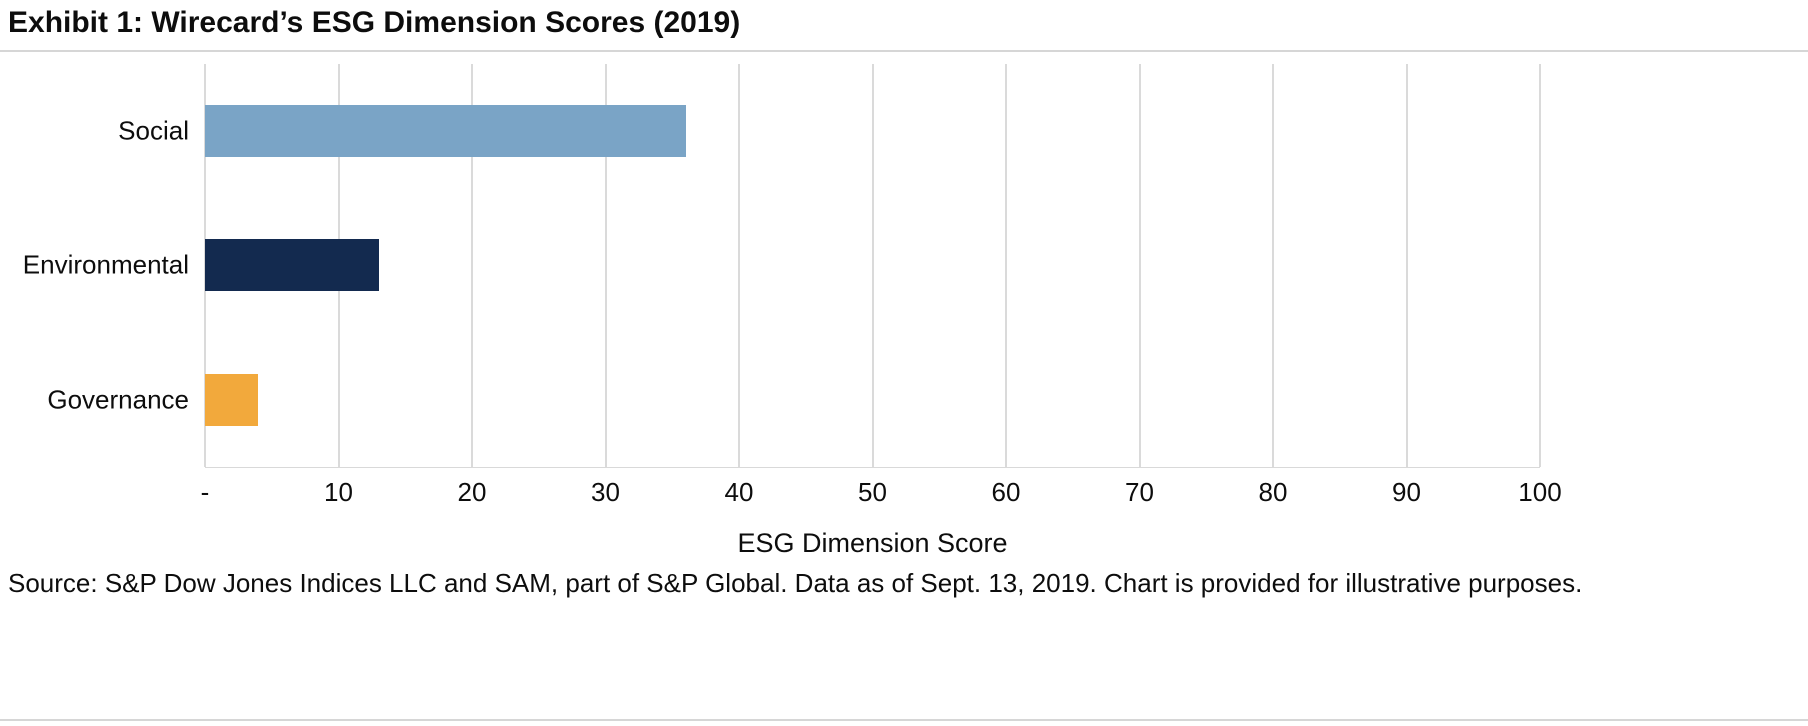 This screenshot has height=726, width=1808. What do you see at coordinates (205, 492) in the screenshot?
I see `x-tick-label: -` at bounding box center [205, 492].